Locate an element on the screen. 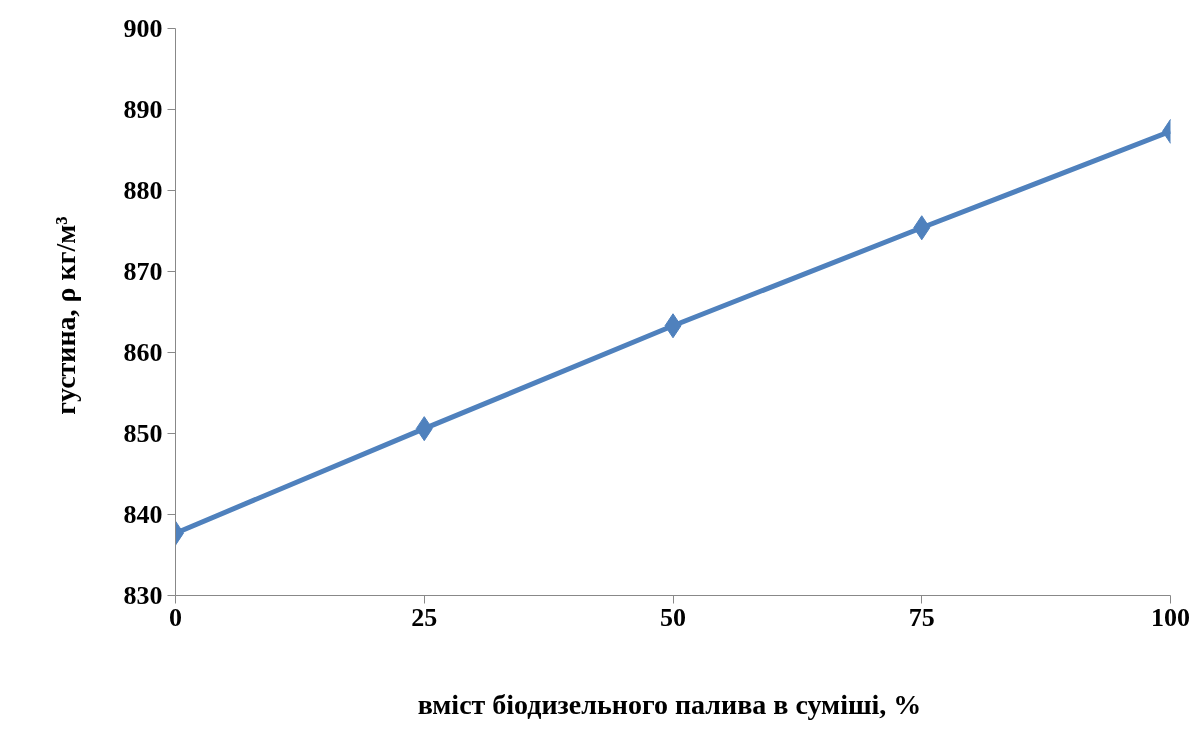 Image resolution: width=1201 pixels, height=756 pixels. y-tick-label: 890 is located at coordinates (143, 109).